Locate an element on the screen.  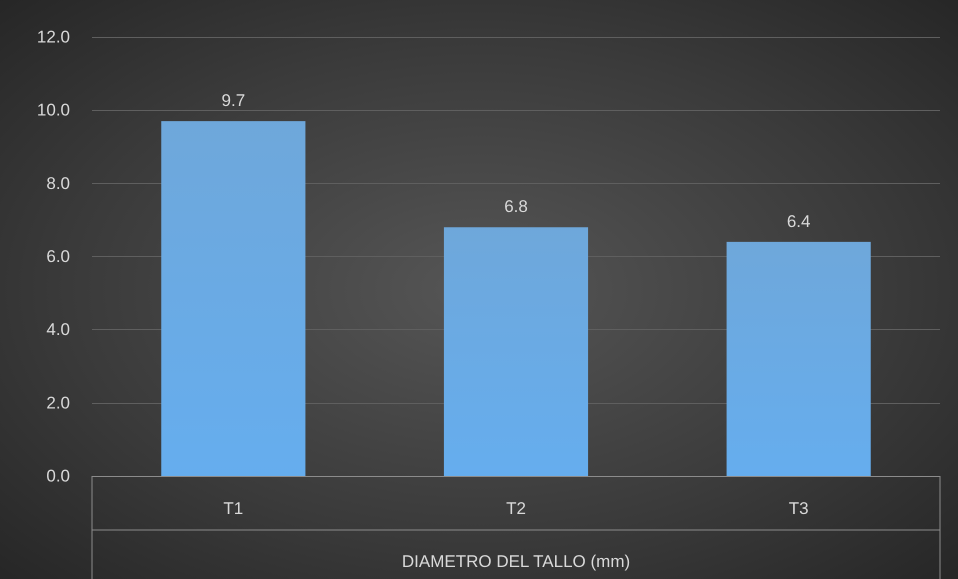
data-label: 9.7 is located at coordinates (234, 100).